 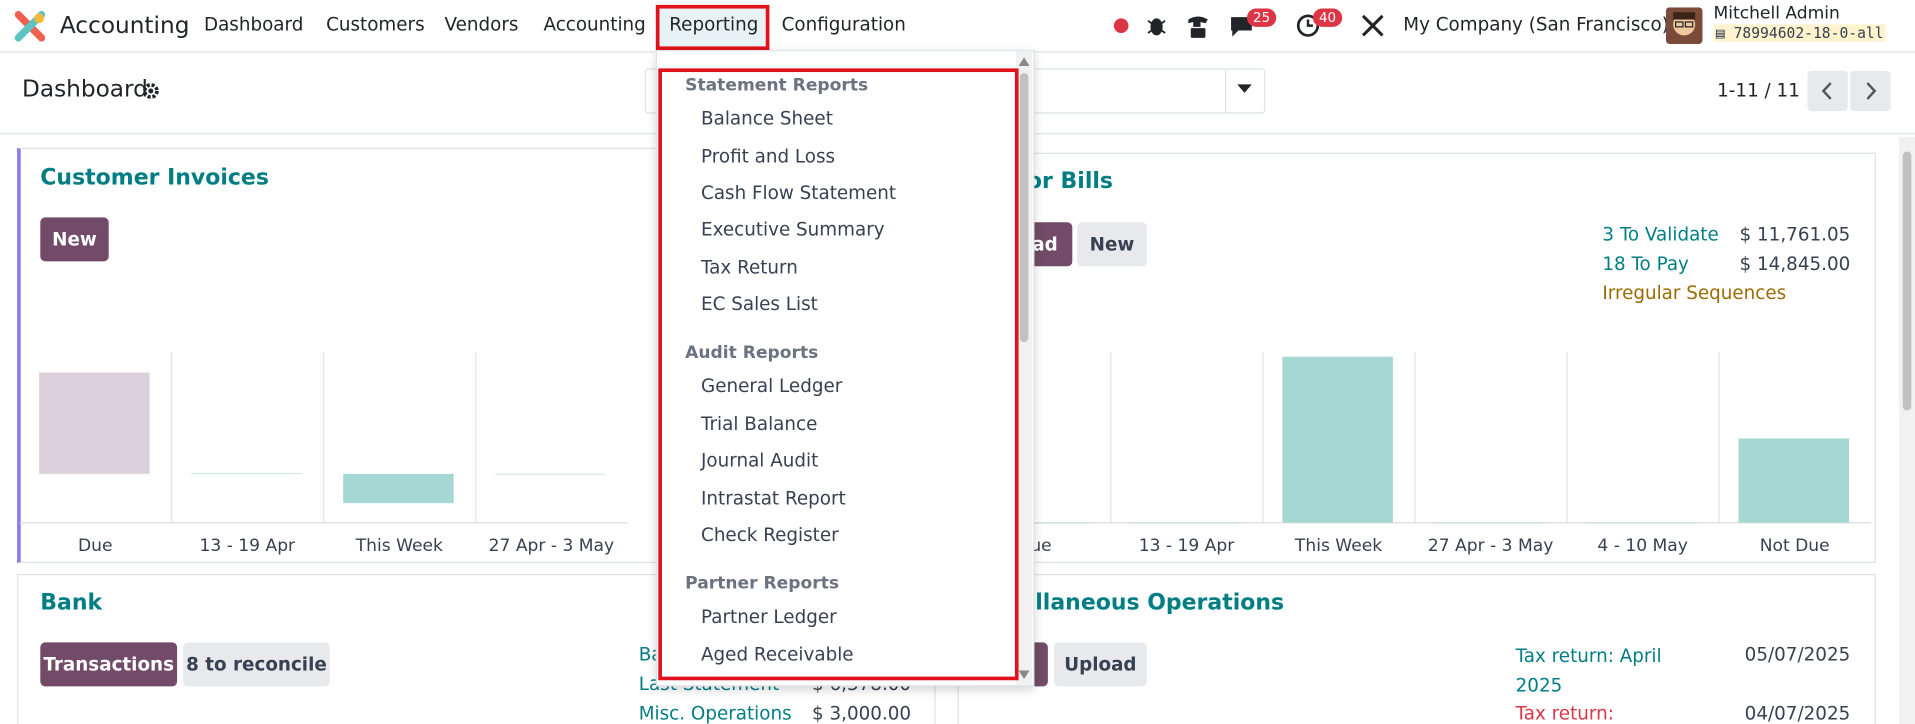 What do you see at coordinates (1795, 234) in the screenshot?
I see `stat-value: $ 11,761.05` at bounding box center [1795, 234].